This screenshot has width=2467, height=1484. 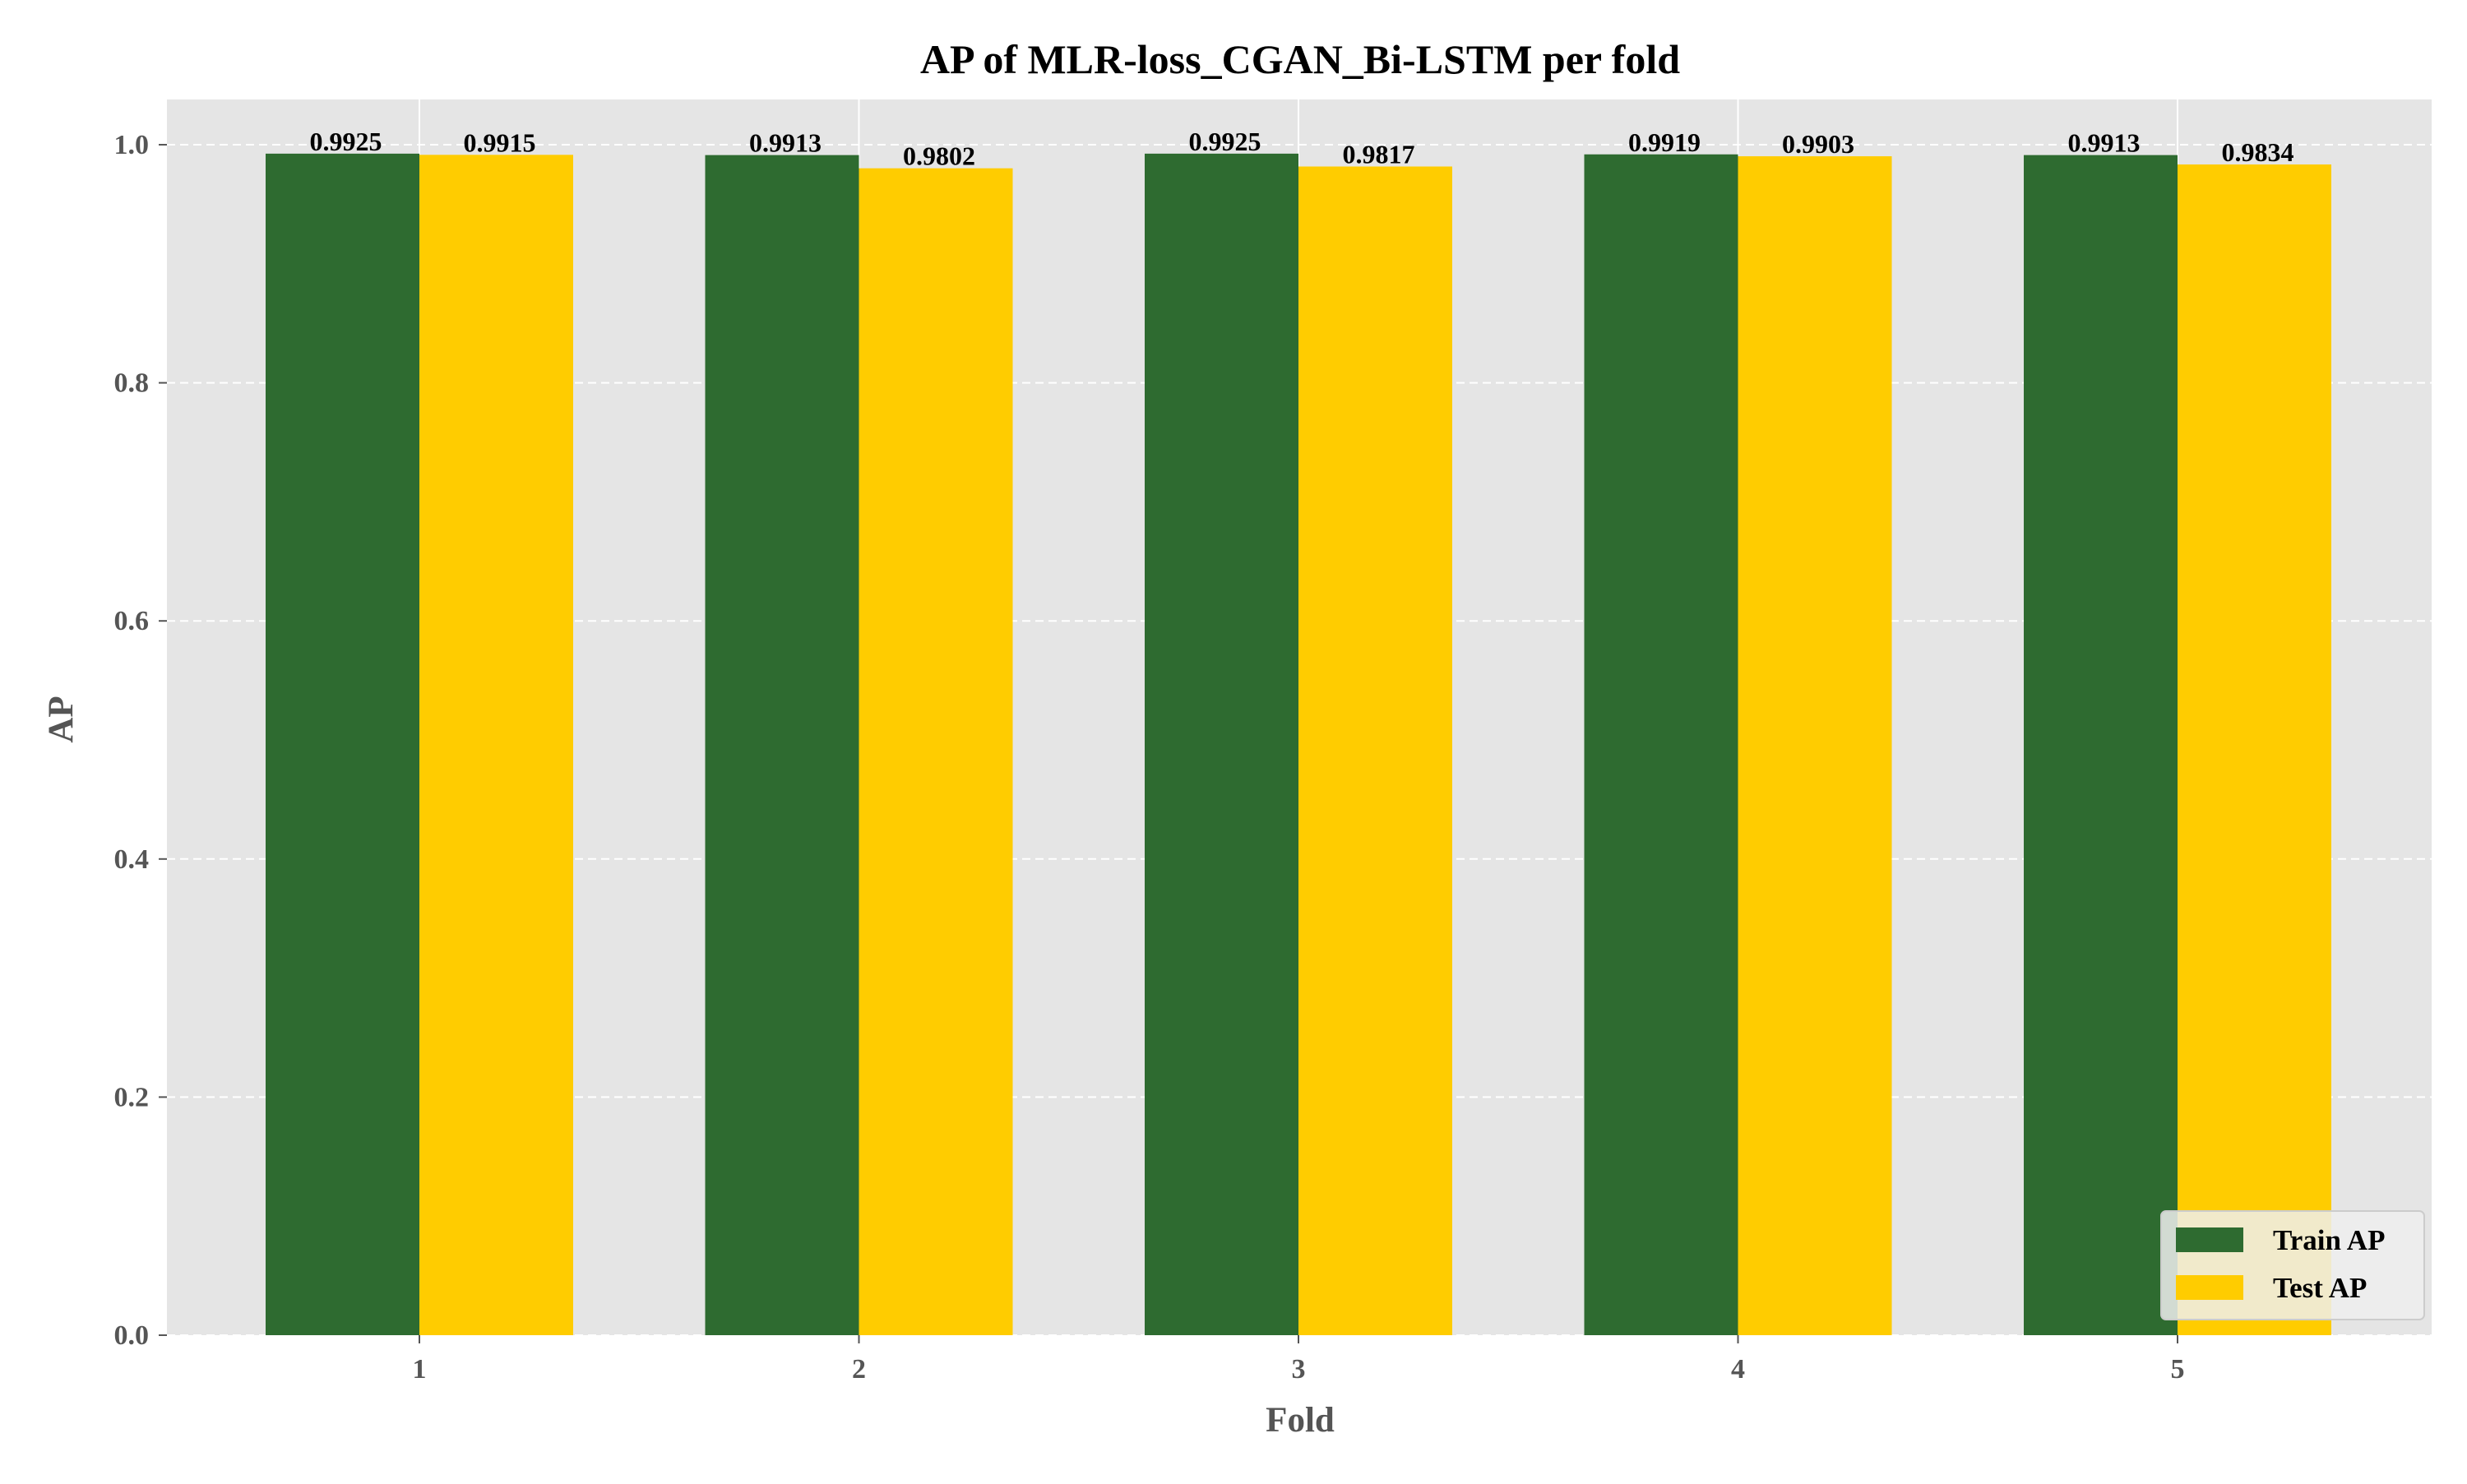 I want to click on test-ap-value-label-fold-2: 0.9802, so click(x=939, y=156).